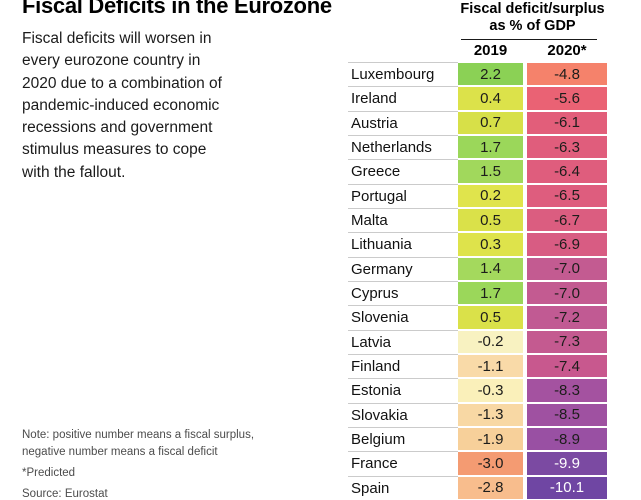  What do you see at coordinates (74, 172) in the screenshot?
I see `description-line: with the fallout.` at bounding box center [74, 172].